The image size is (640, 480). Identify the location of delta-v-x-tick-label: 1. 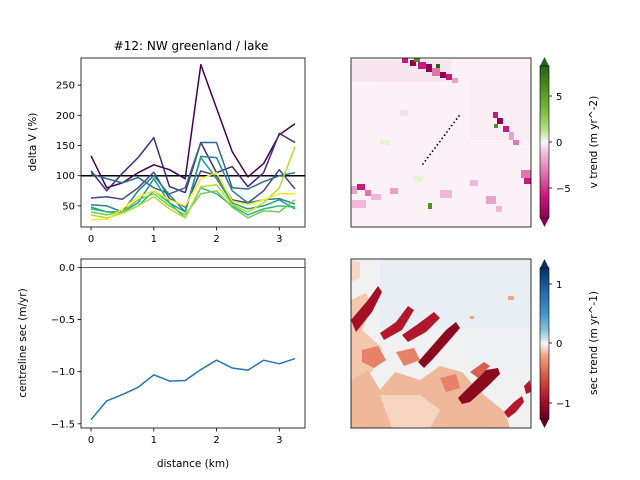
(154, 239).